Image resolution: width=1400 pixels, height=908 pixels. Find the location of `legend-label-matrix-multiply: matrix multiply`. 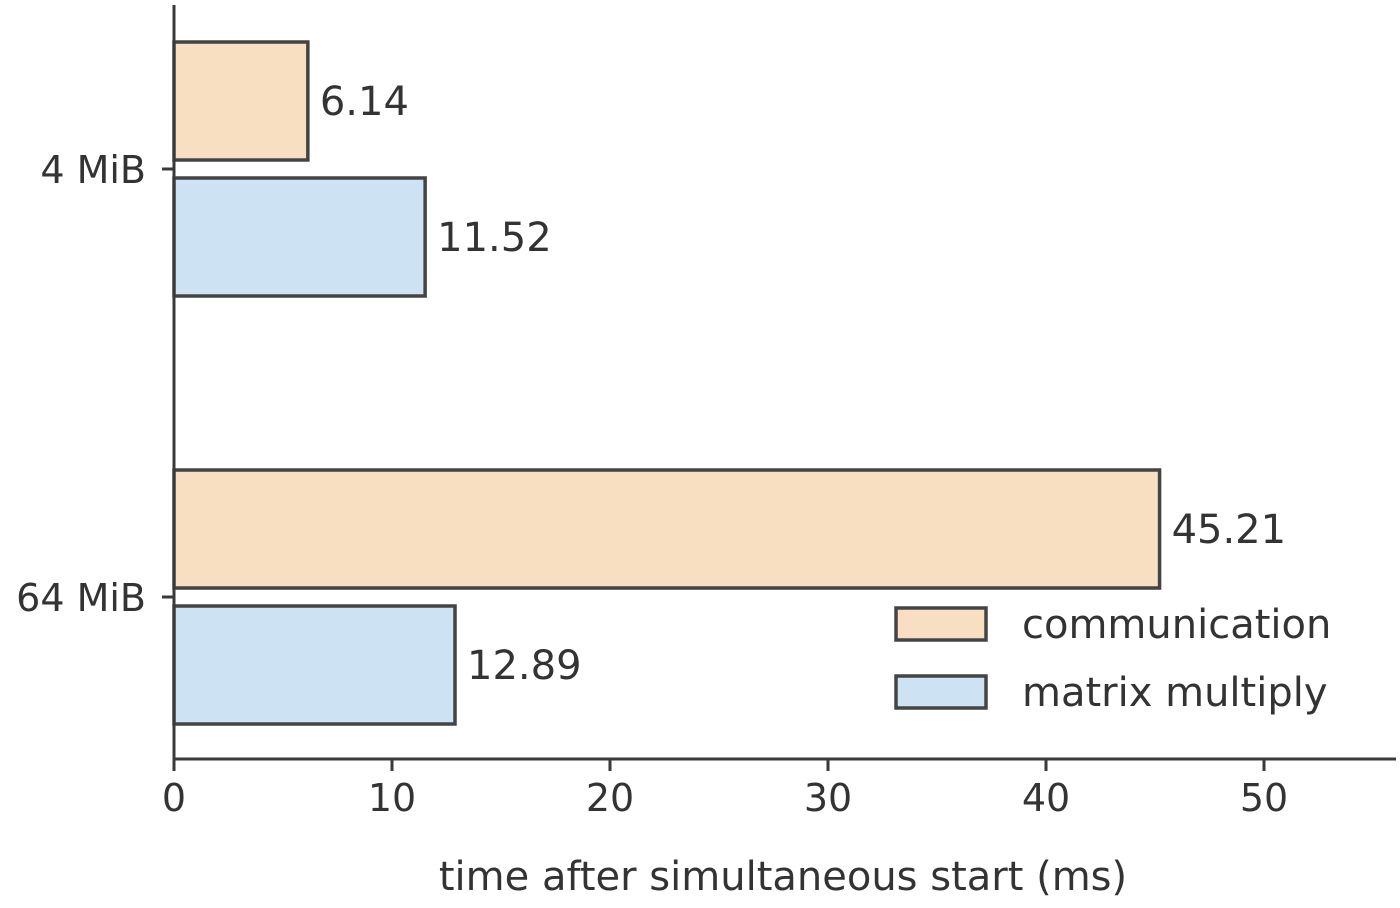

legend-label-matrix-multiply: matrix multiply is located at coordinates (1175, 693).